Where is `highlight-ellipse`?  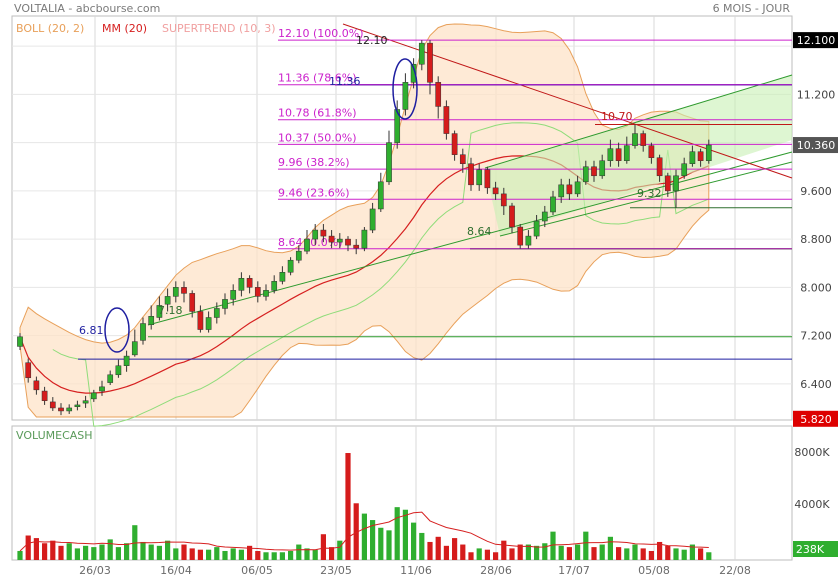
highlight-ellipse is located at coordinates (117, 330).